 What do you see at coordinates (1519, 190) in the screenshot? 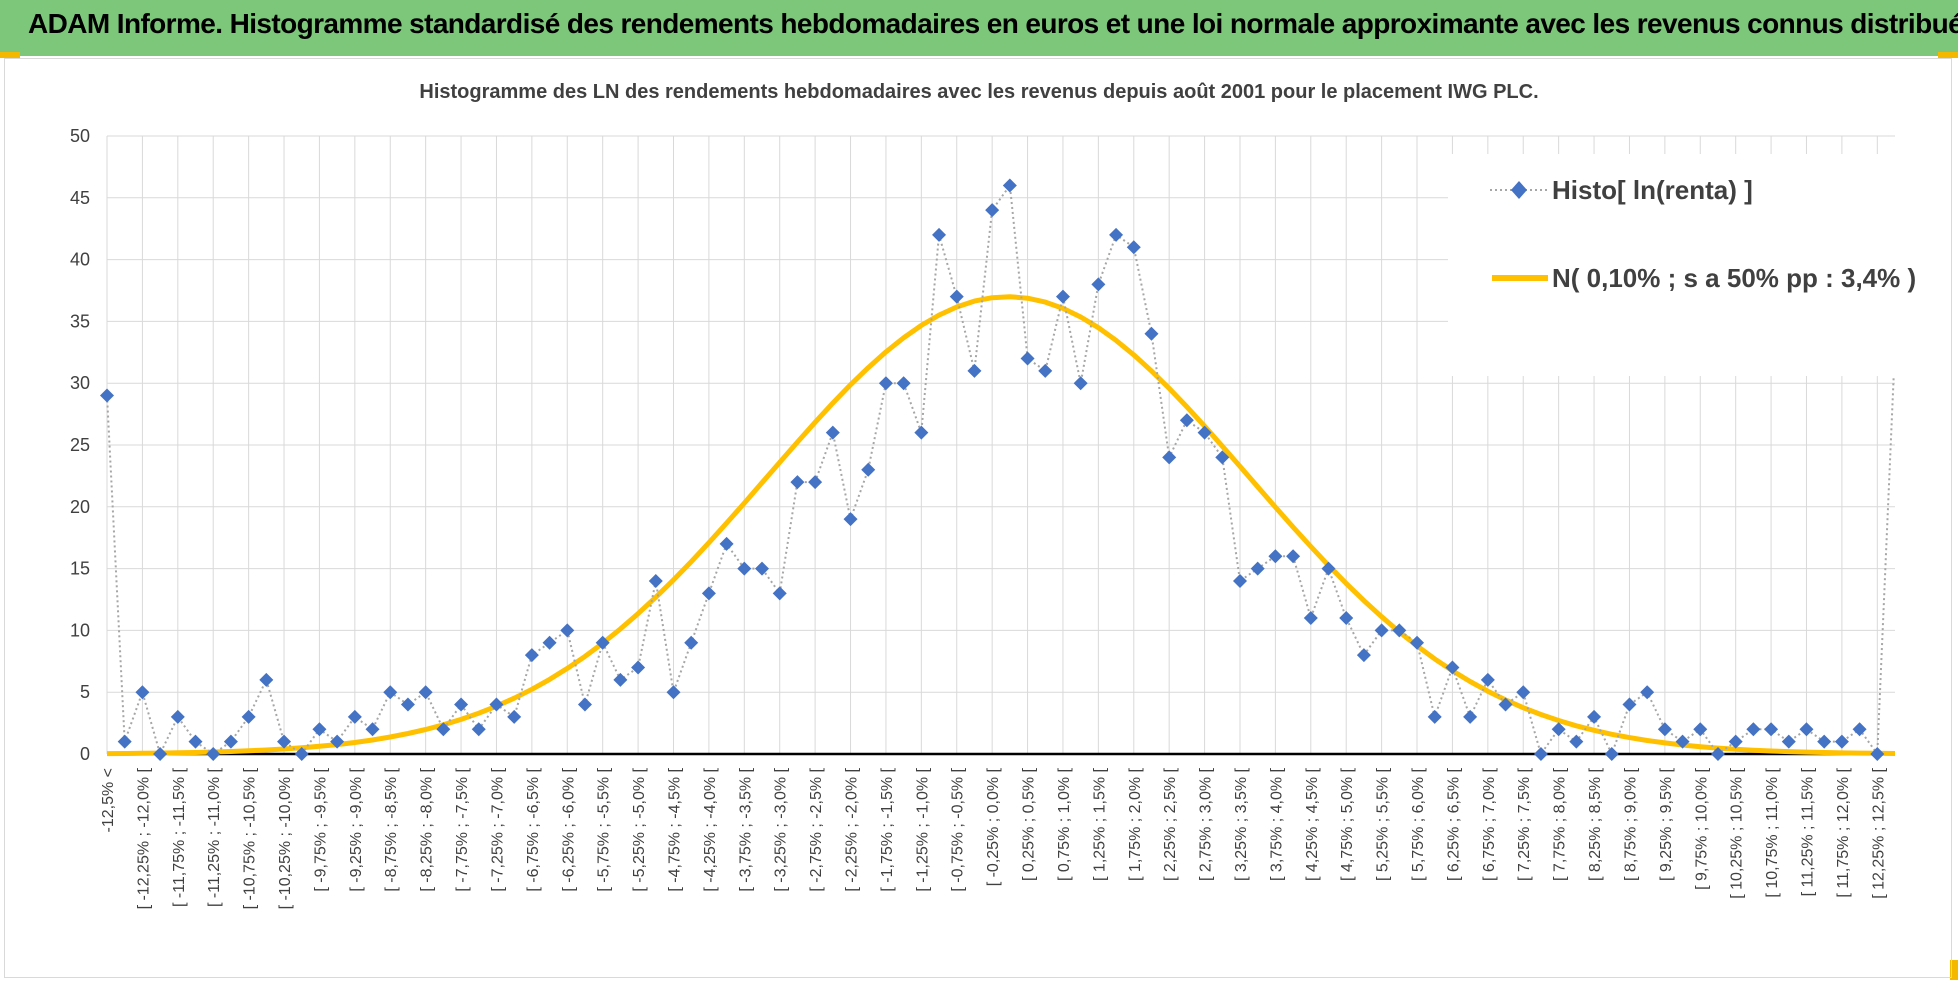
I see `legend-histo-marker` at bounding box center [1519, 190].